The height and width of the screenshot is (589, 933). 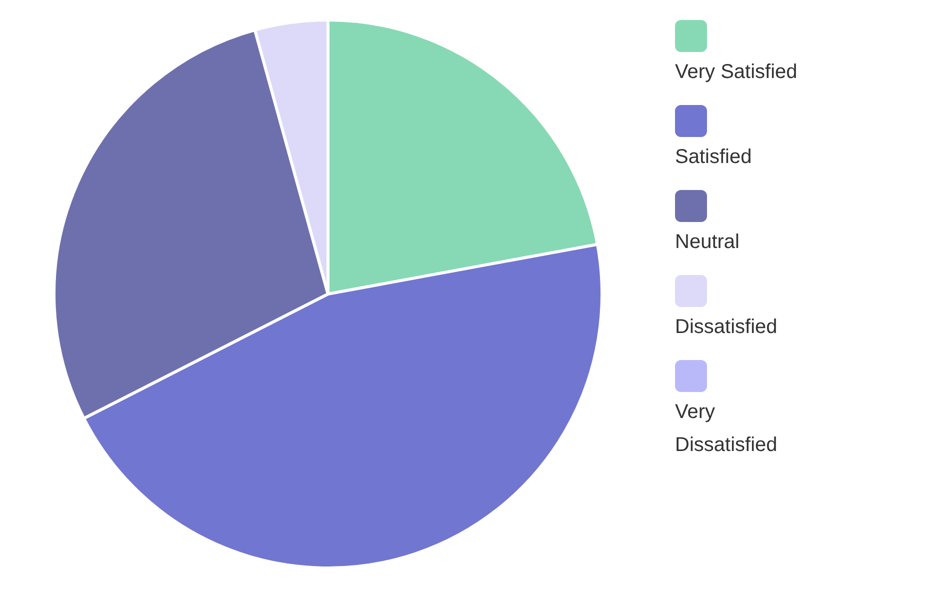 I want to click on legend-label: Neutral, so click(x=707, y=242).